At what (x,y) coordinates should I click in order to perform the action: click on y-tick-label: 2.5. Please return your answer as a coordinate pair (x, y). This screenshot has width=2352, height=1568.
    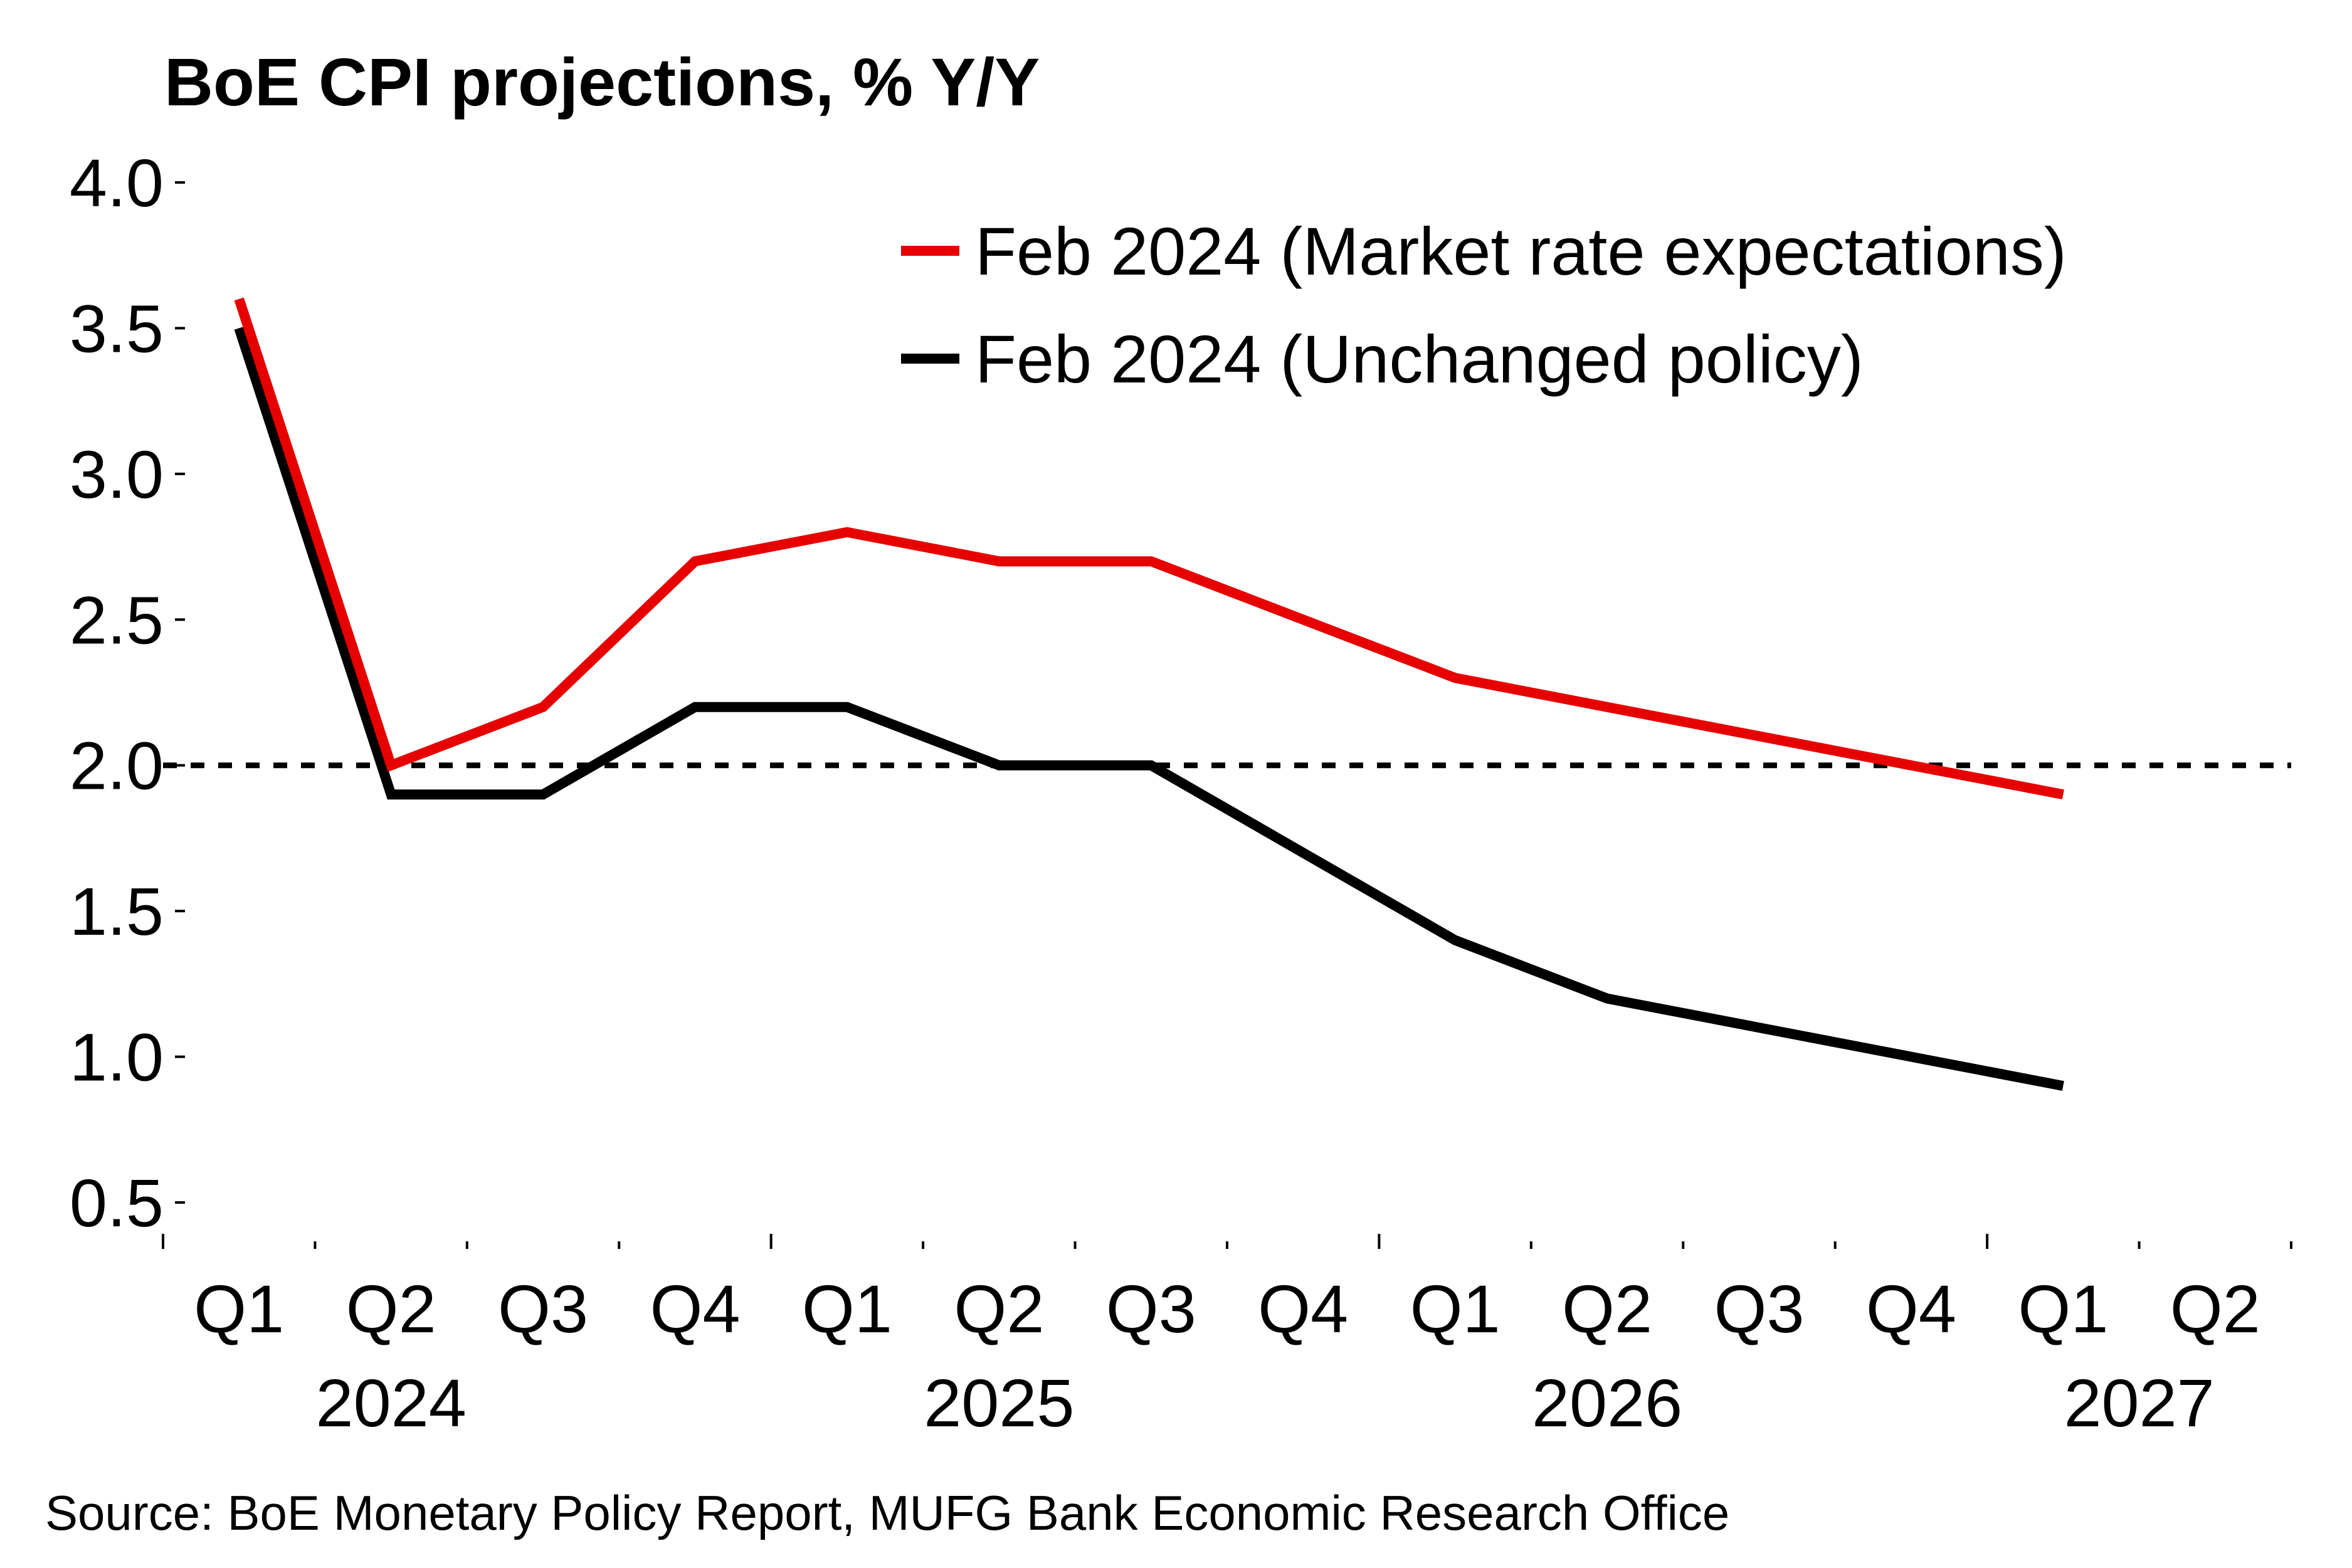
    Looking at the image, I should click on (117, 620).